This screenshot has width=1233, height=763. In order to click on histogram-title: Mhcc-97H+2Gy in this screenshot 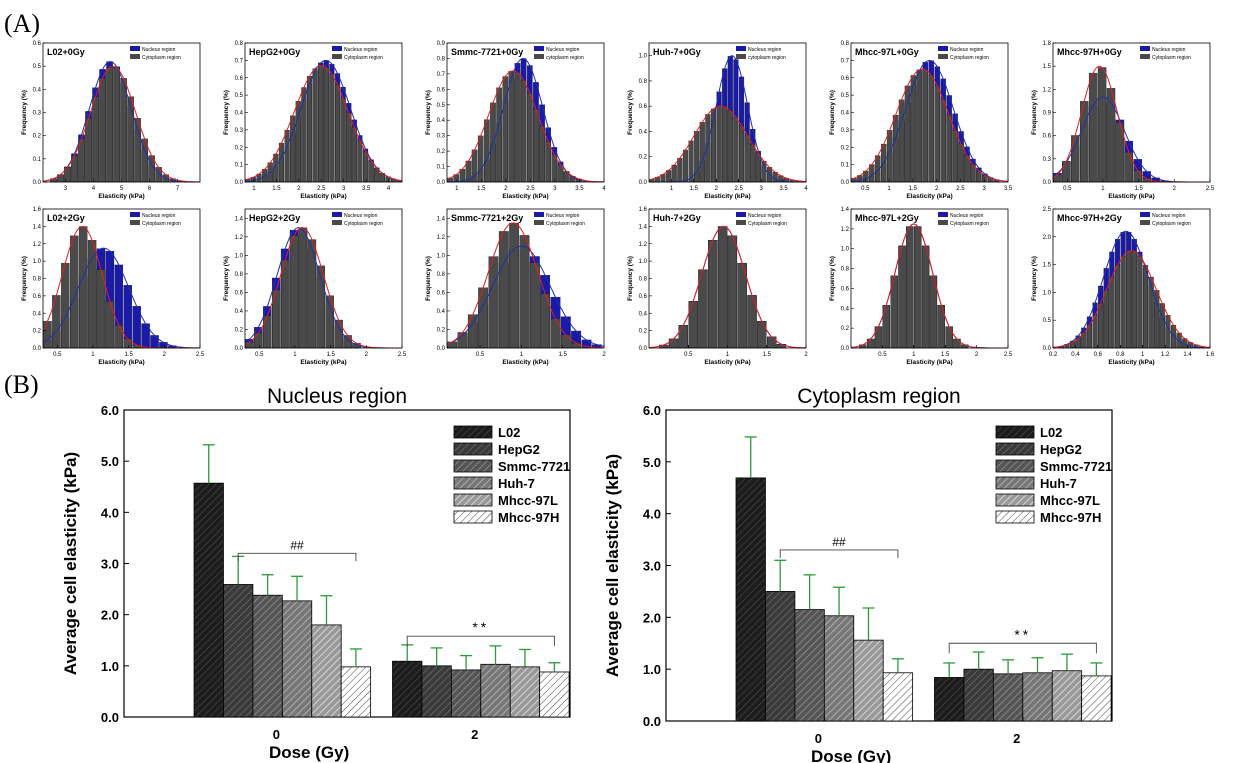, I will do `click(1089, 218)`.